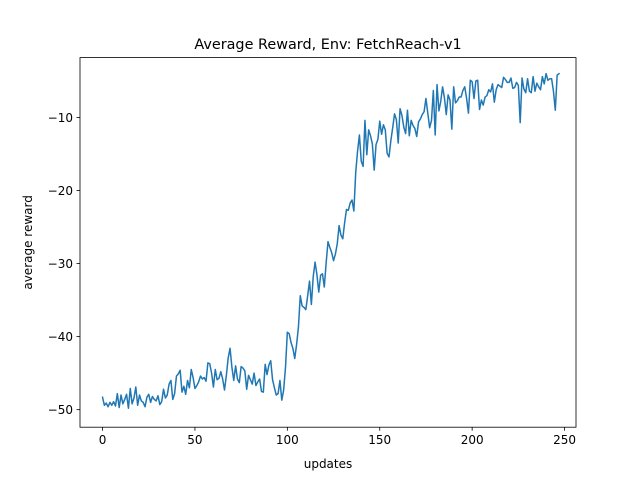  I want to click on x-tick-label: 0, so click(103, 440).